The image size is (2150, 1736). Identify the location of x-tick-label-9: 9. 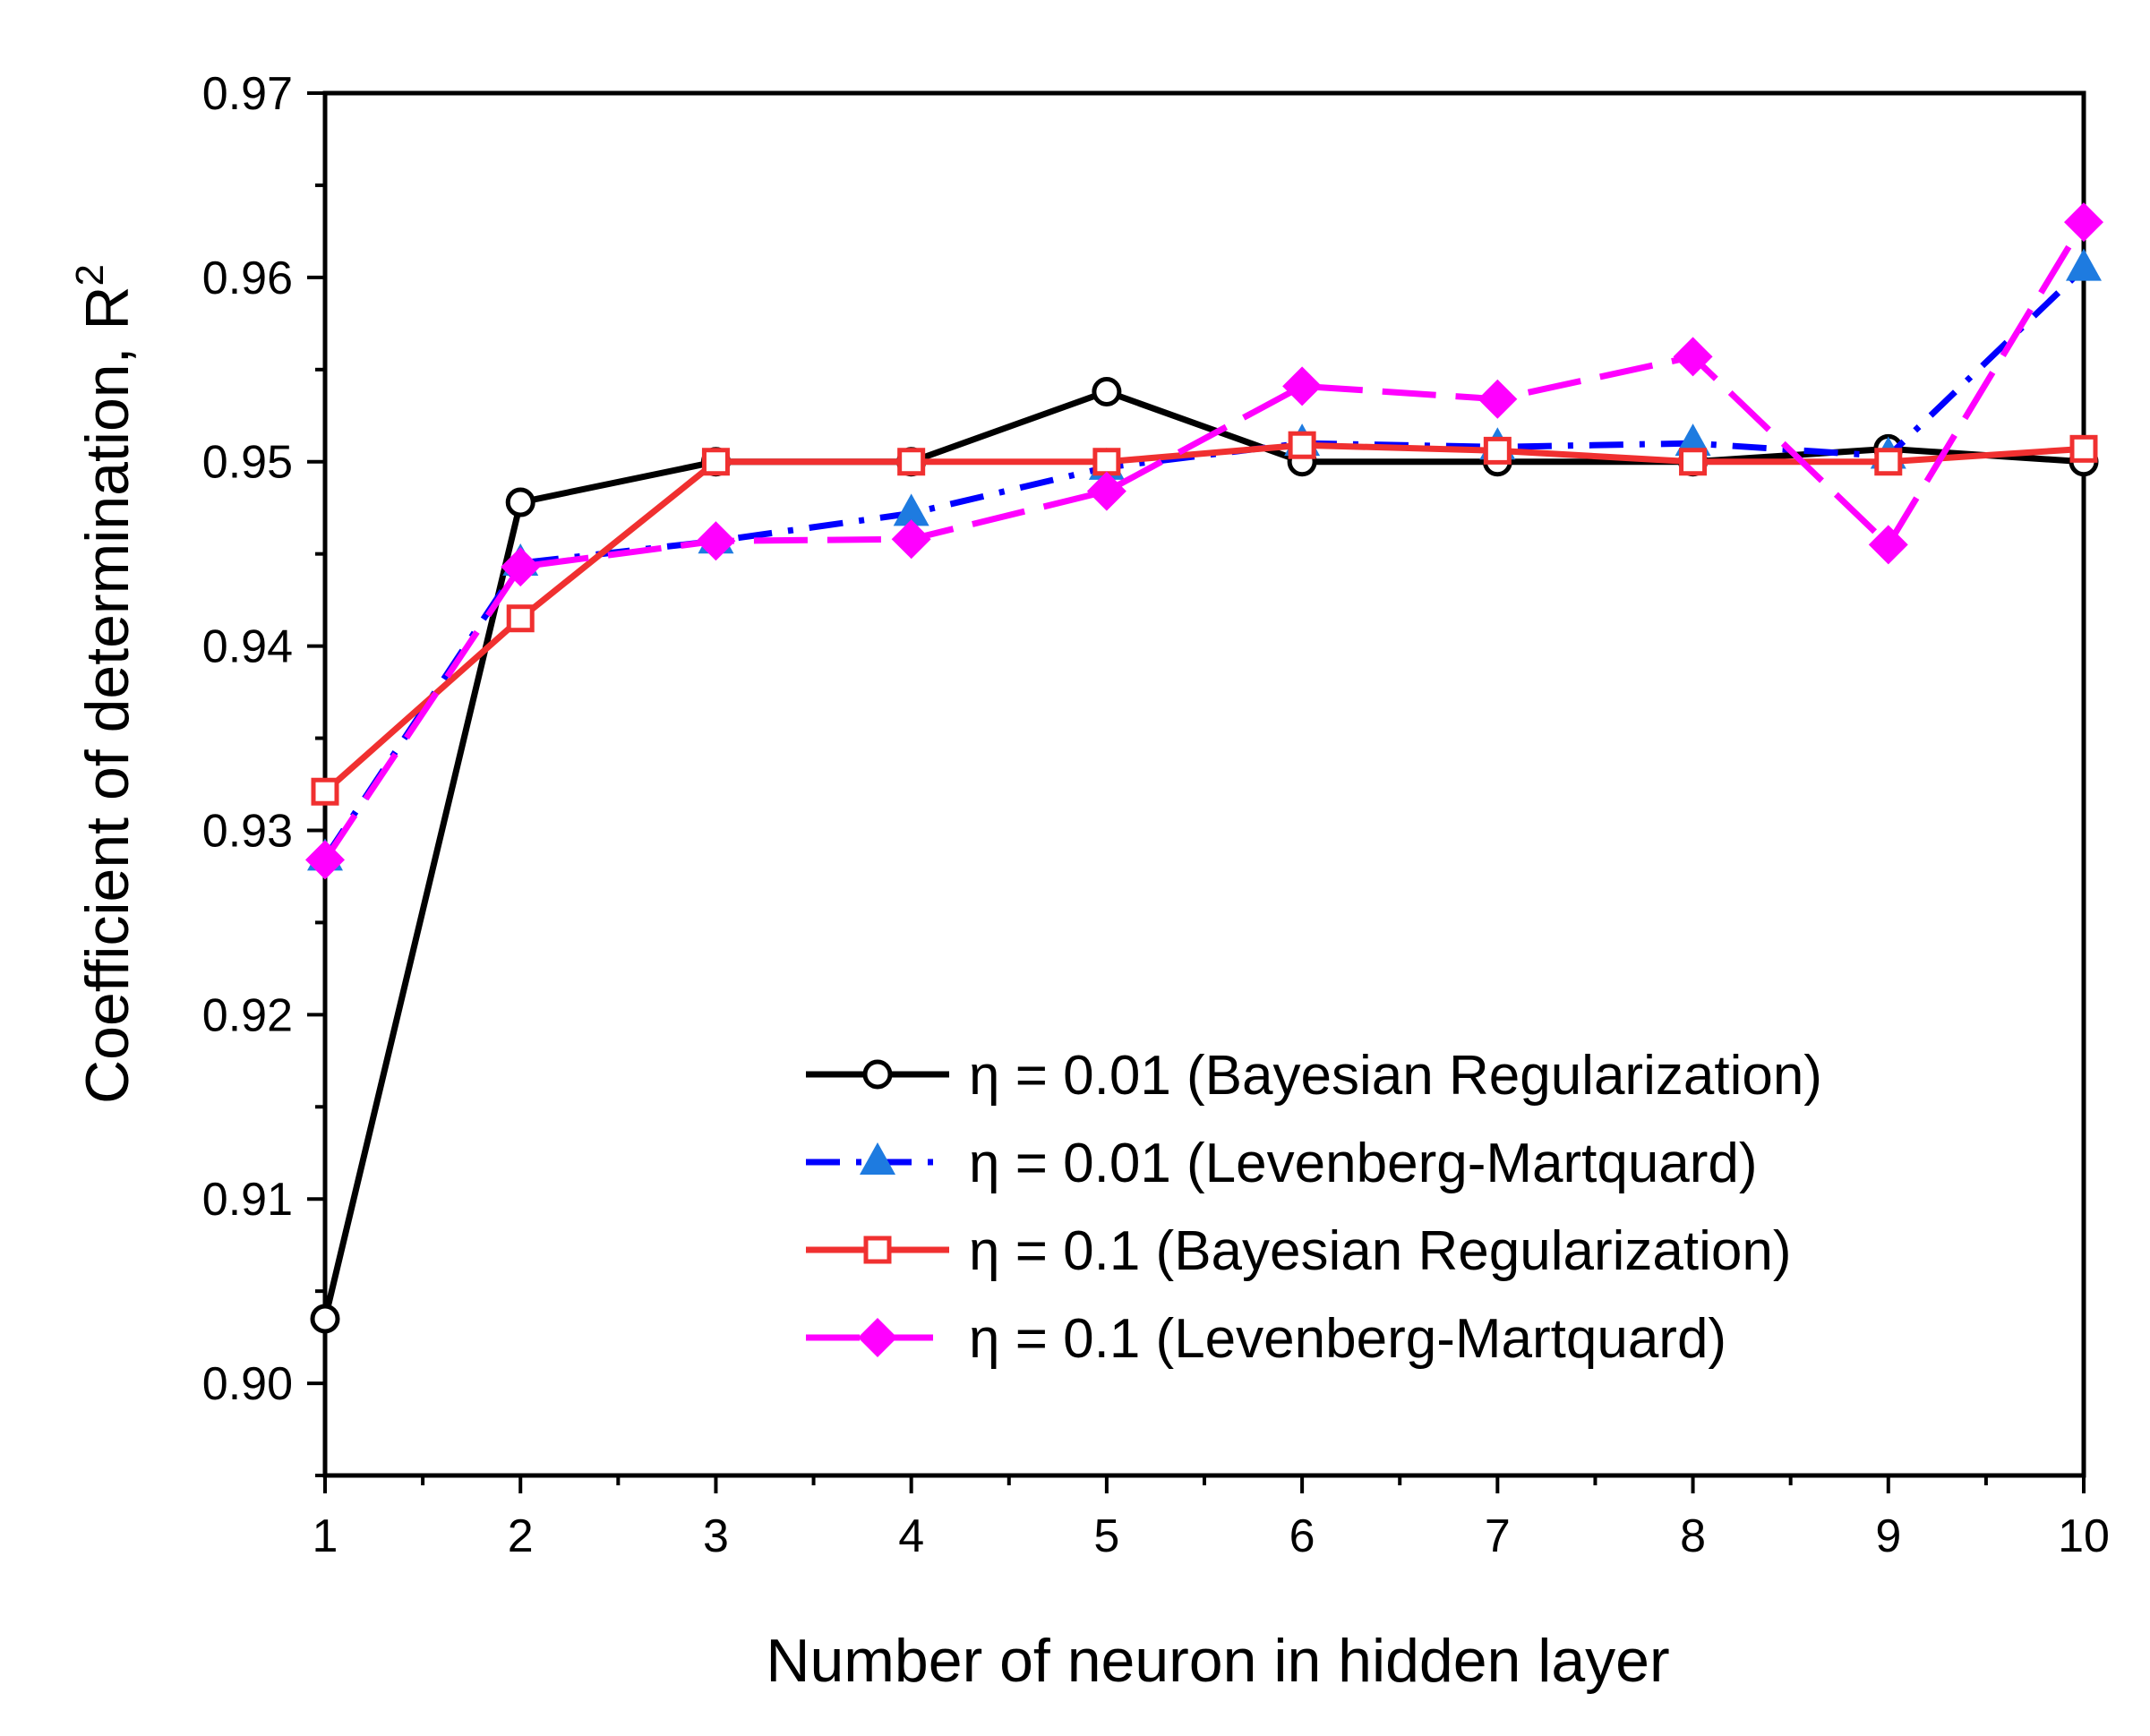
(1888, 1536).